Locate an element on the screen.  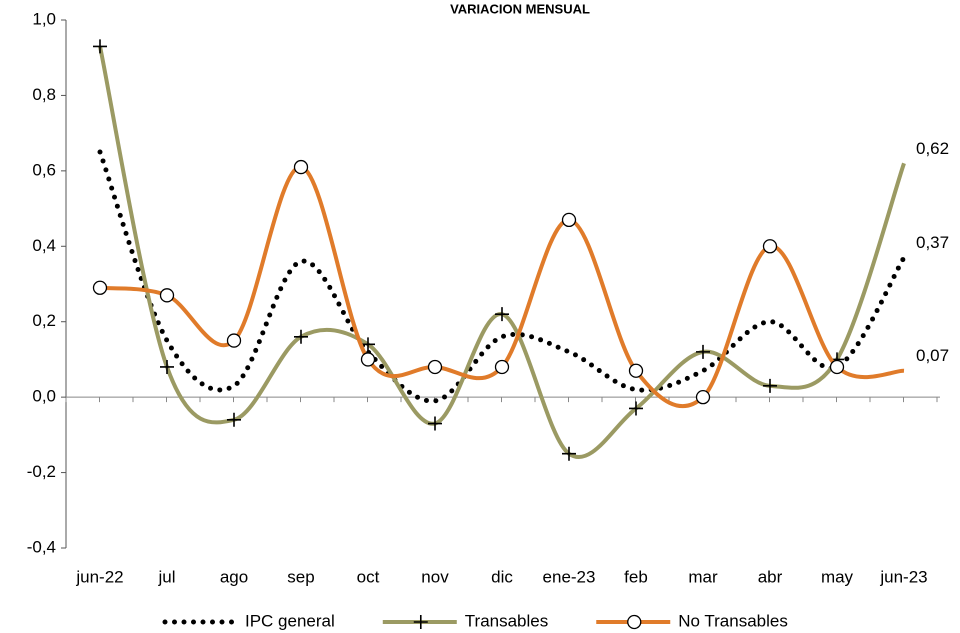
x-tick-label: jul is located at coordinates (166, 576).